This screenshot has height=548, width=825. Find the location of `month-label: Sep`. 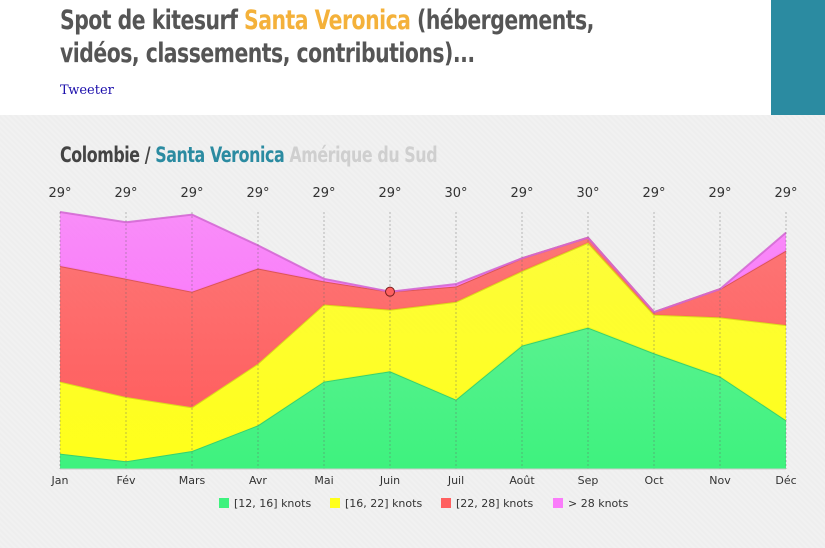

month-label: Sep is located at coordinates (588, 480).